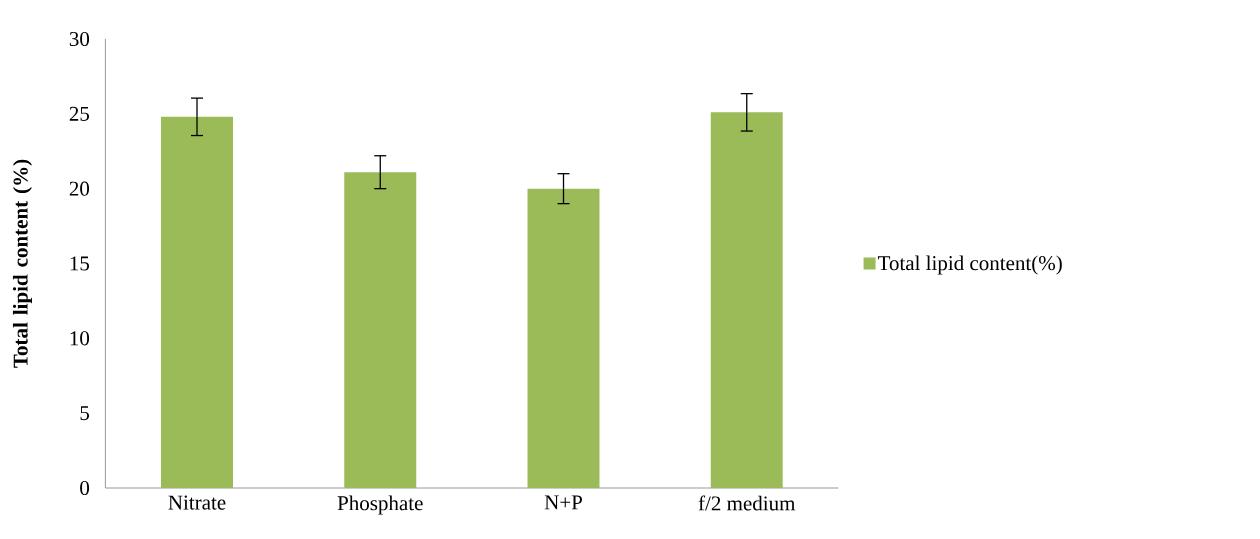 The height and width of the screenshot is (539, 1260). Describe the element at coordinates (79, 39) in the screenshot. I see `y-tick-label: 30` at that location.